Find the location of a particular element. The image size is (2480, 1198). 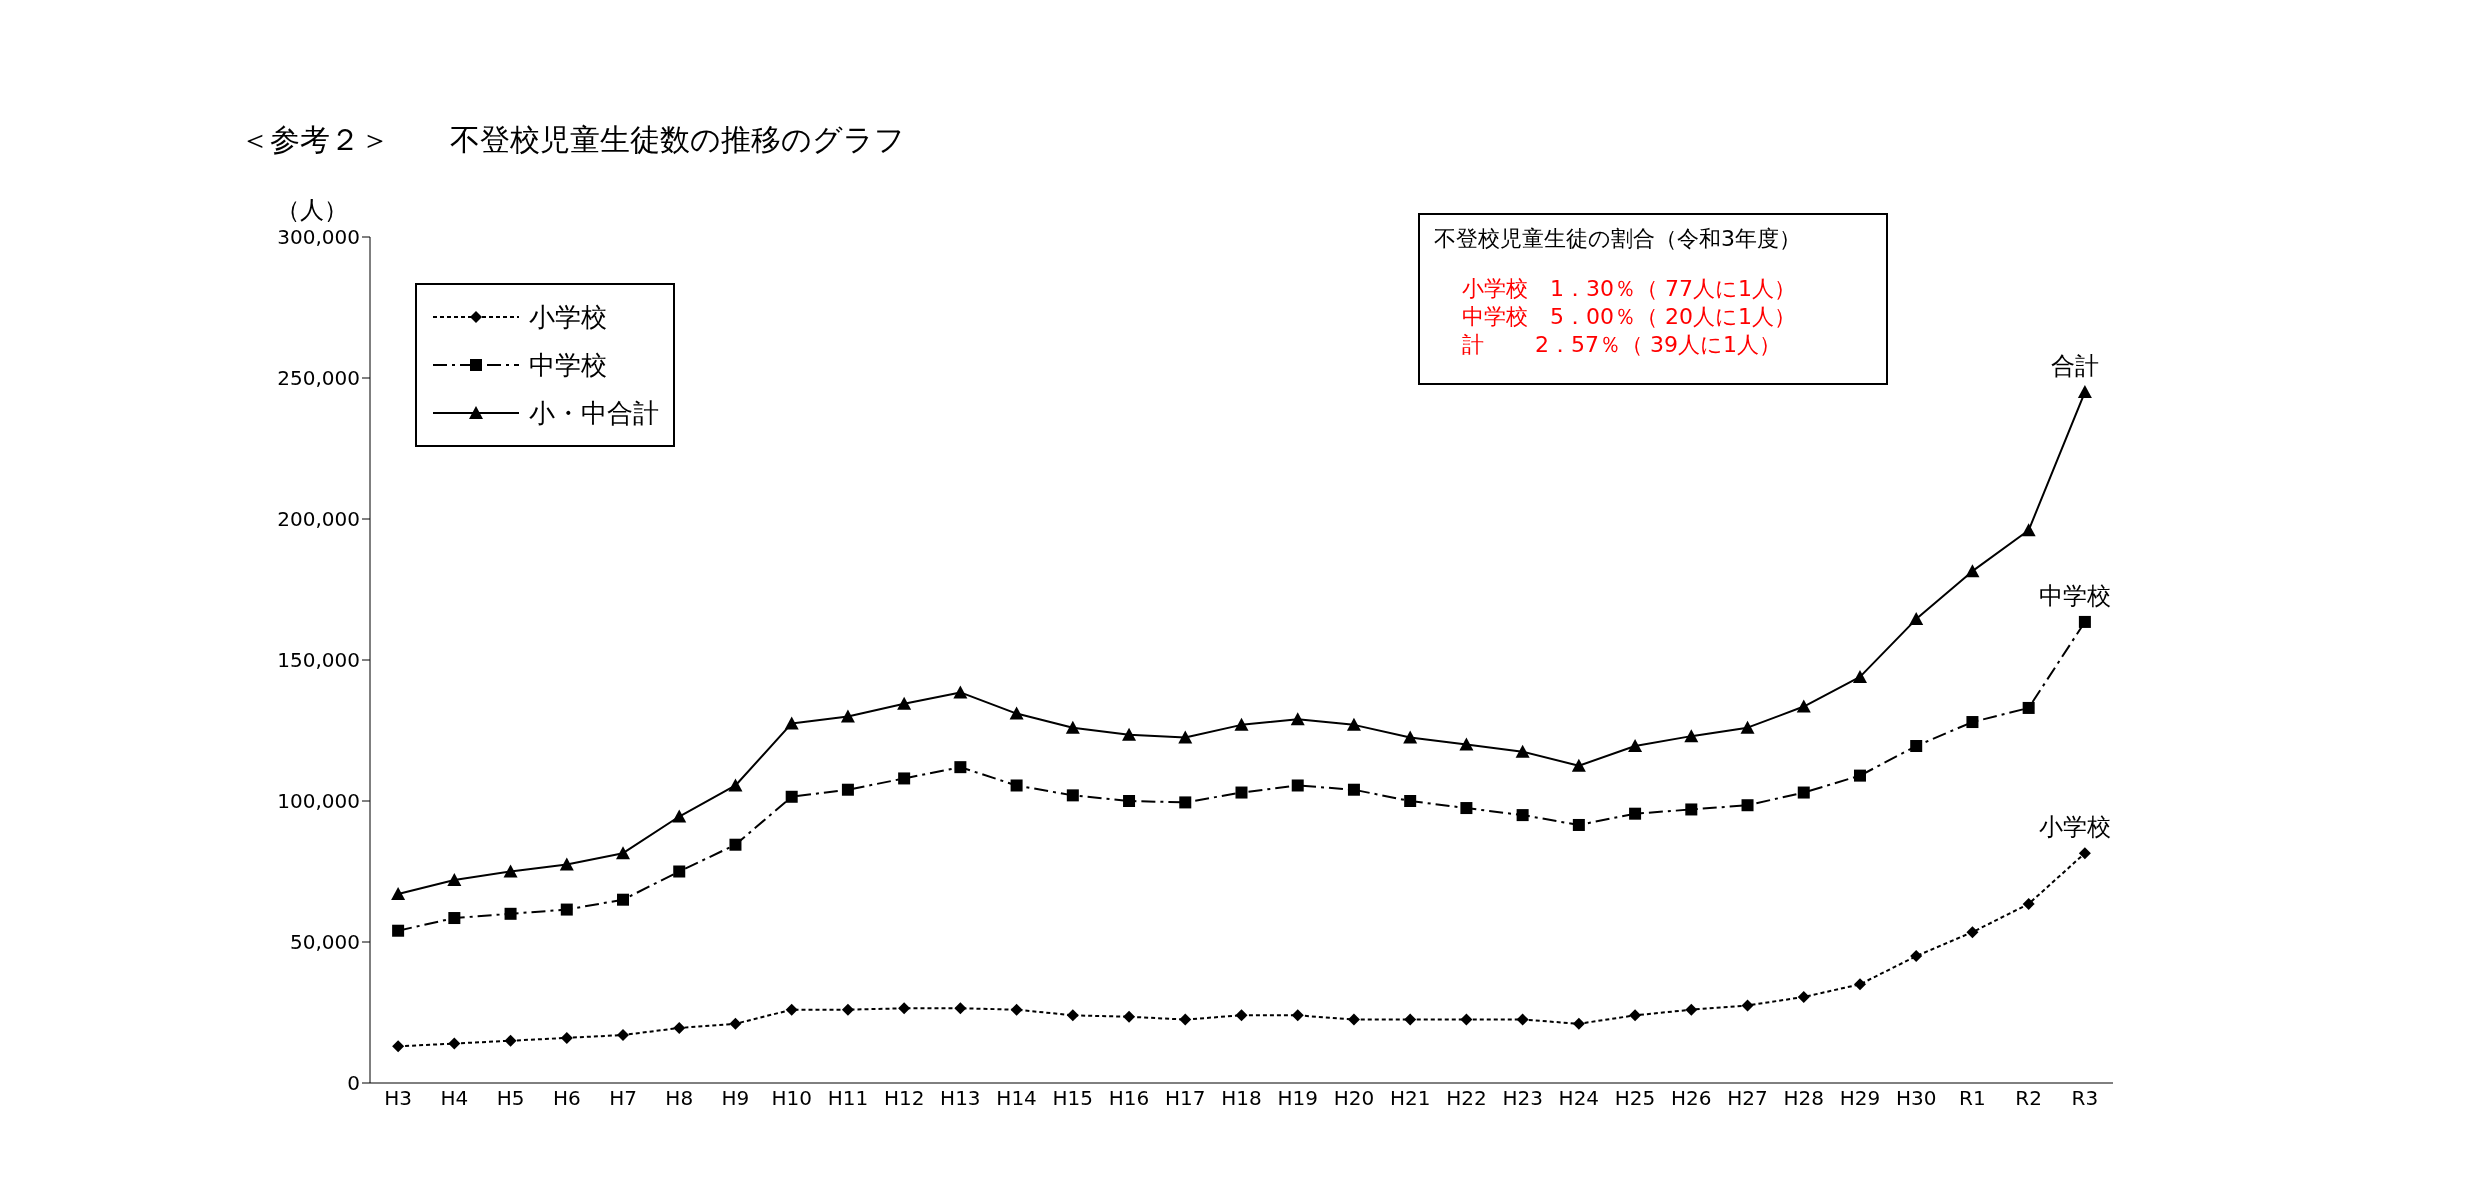

x-tick-label: H8 is located at coordinates (679, 1098).